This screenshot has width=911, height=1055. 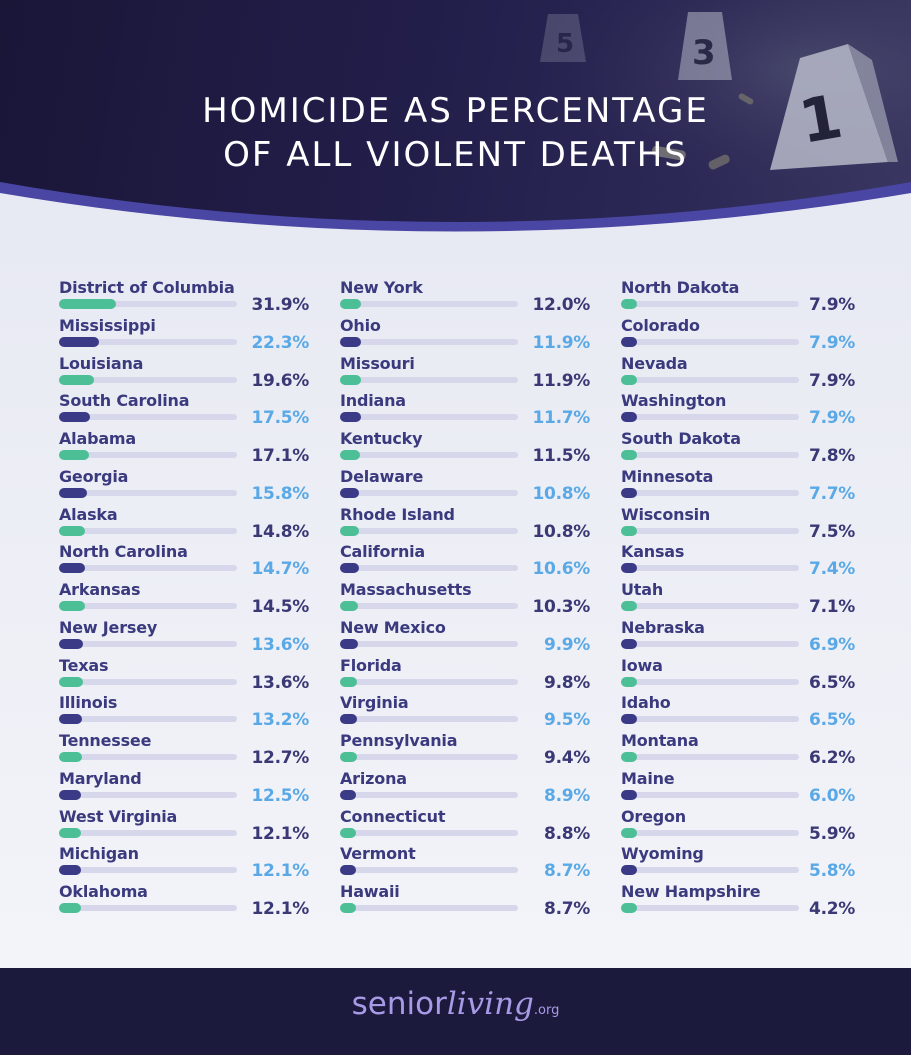 I want to click on data-label: 11.9%, so click(x=561, y=380).